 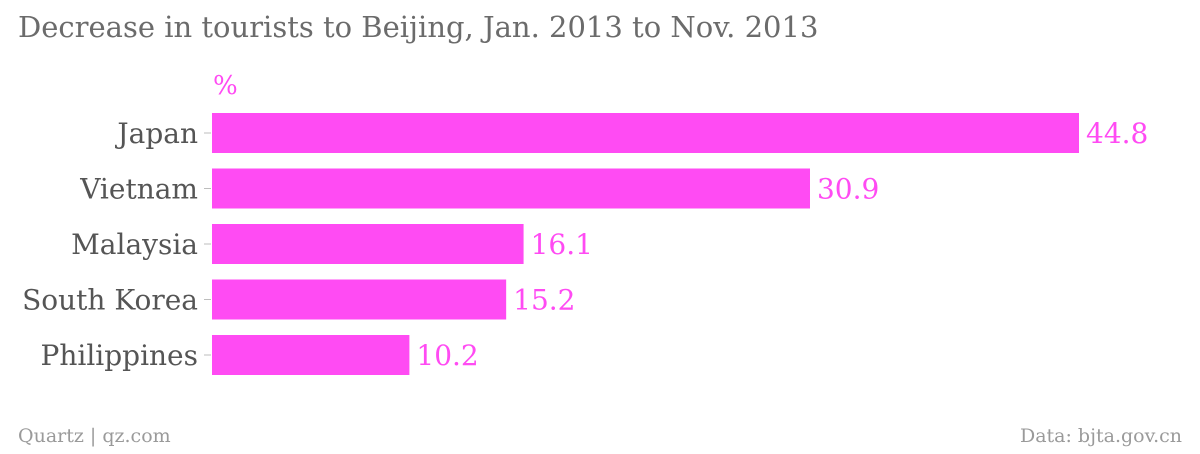 What do you see at coordinates (134, 244) in the screenshot?
I see `category-label: Malaysia` at bounding box center [134, 244].